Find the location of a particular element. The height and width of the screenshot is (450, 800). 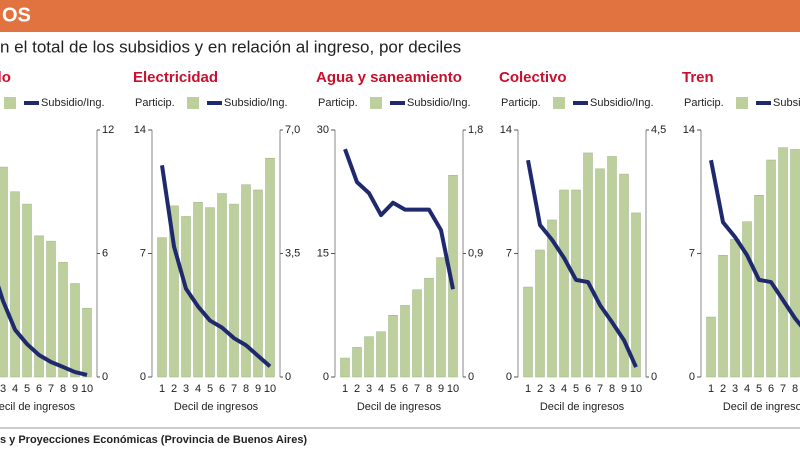

y2-tick-label: 6 is located at coordinates (105, 253).